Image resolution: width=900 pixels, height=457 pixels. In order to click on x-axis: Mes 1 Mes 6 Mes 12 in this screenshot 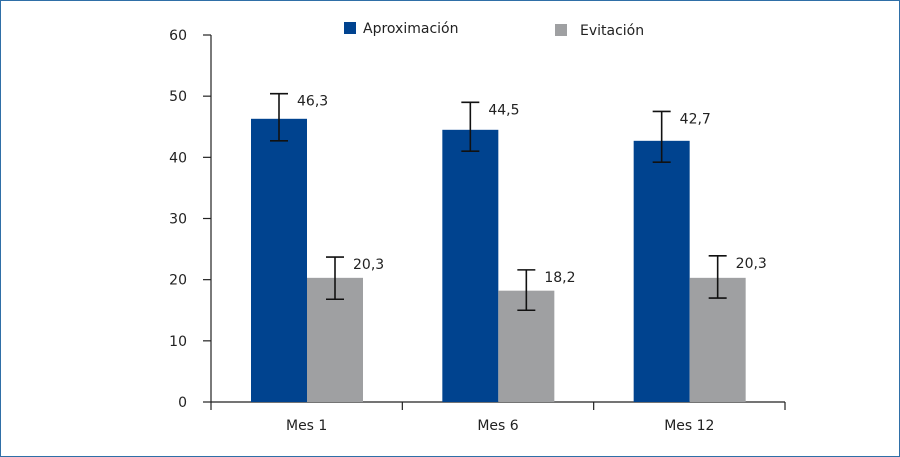, I will do `click(498, 417)`.